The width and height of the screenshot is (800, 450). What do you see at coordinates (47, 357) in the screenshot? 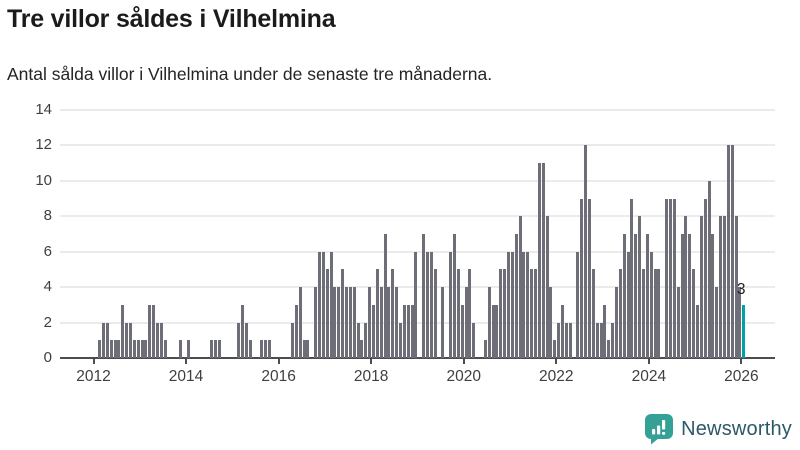
I see `y-tick-label: 0` at bounding box center [47, 357].